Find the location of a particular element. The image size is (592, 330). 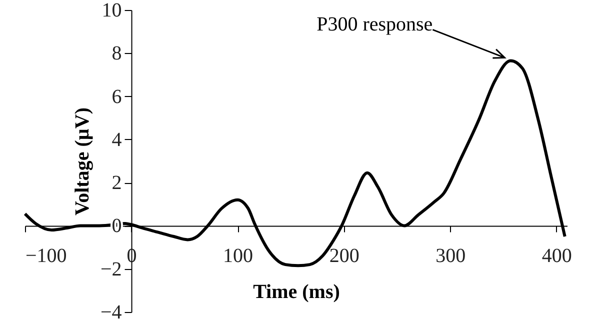

annotation: P300 response is located at coordinates (374, 25).